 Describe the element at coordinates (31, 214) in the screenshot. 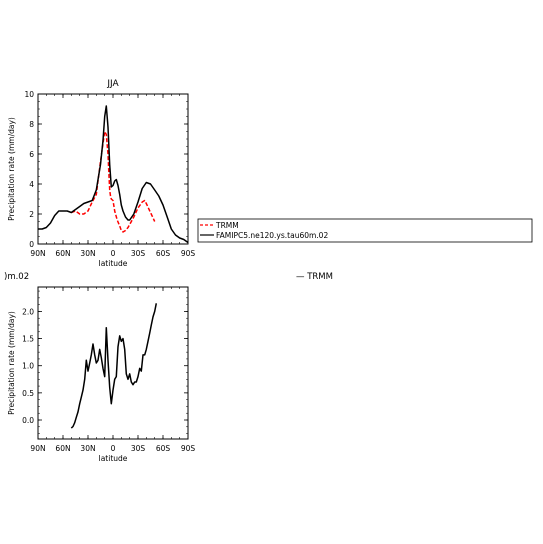

I see `chart0-y-tick-label: 2` at that location.